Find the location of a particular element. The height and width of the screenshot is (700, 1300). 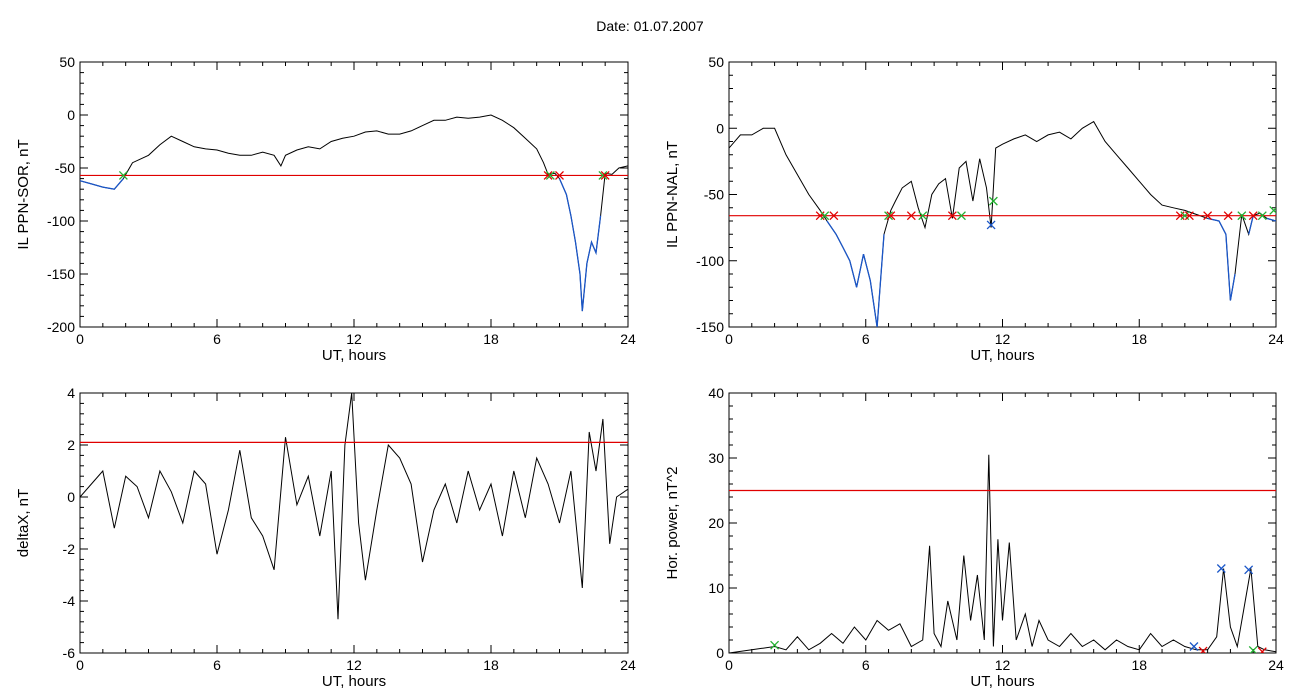

y-tick-label: 10 is located at coordinates (716, 588).